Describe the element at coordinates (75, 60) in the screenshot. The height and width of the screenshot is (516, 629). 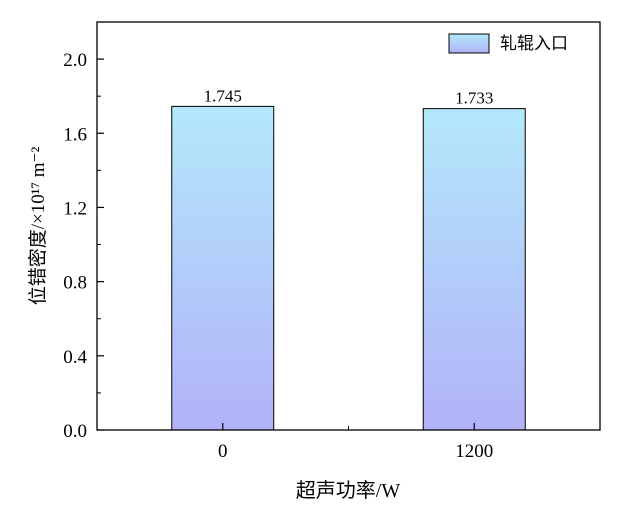
I see `y-tick-label-5: 2.0` at that location.